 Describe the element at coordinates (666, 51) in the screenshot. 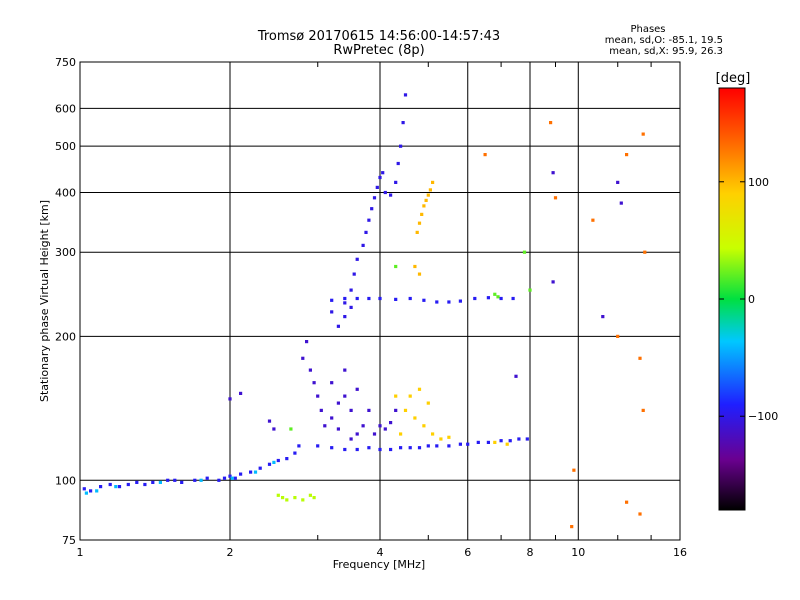

I see `phase-stats-x: mean, sd,X: 95.9, 26.3` at that location.